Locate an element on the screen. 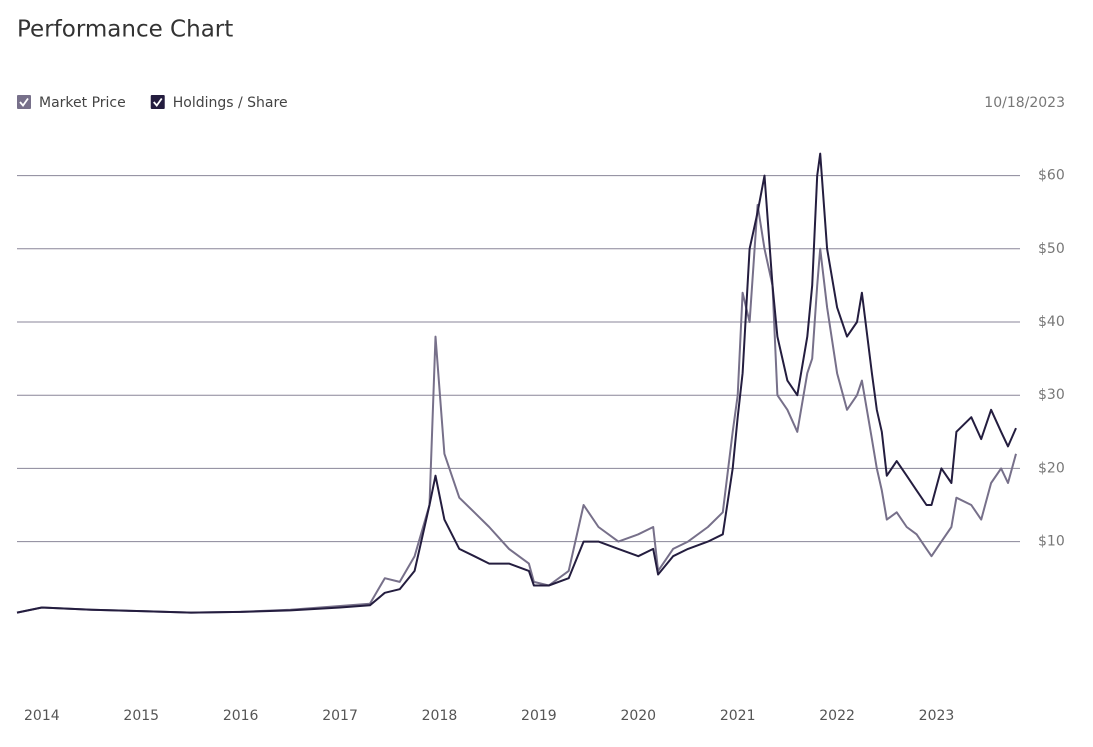 Image resolution: width=1093 pixels, height=747 pixels. as-of-date: 10/18/2023 is located at coordinates (1024, 103).